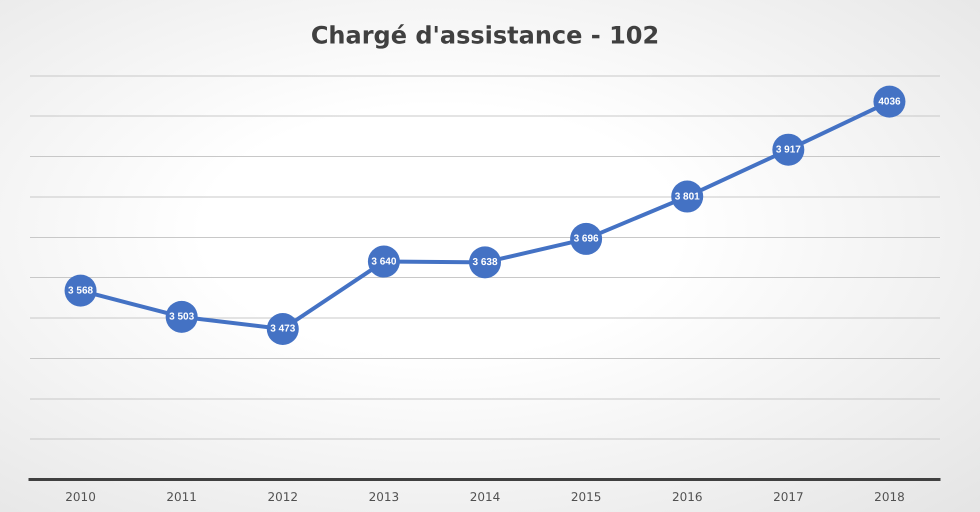  What do you see at coordinates (80, 497) in the screenshot?
I see `x-tick-label: 2010` at bounding box center [80, 497].